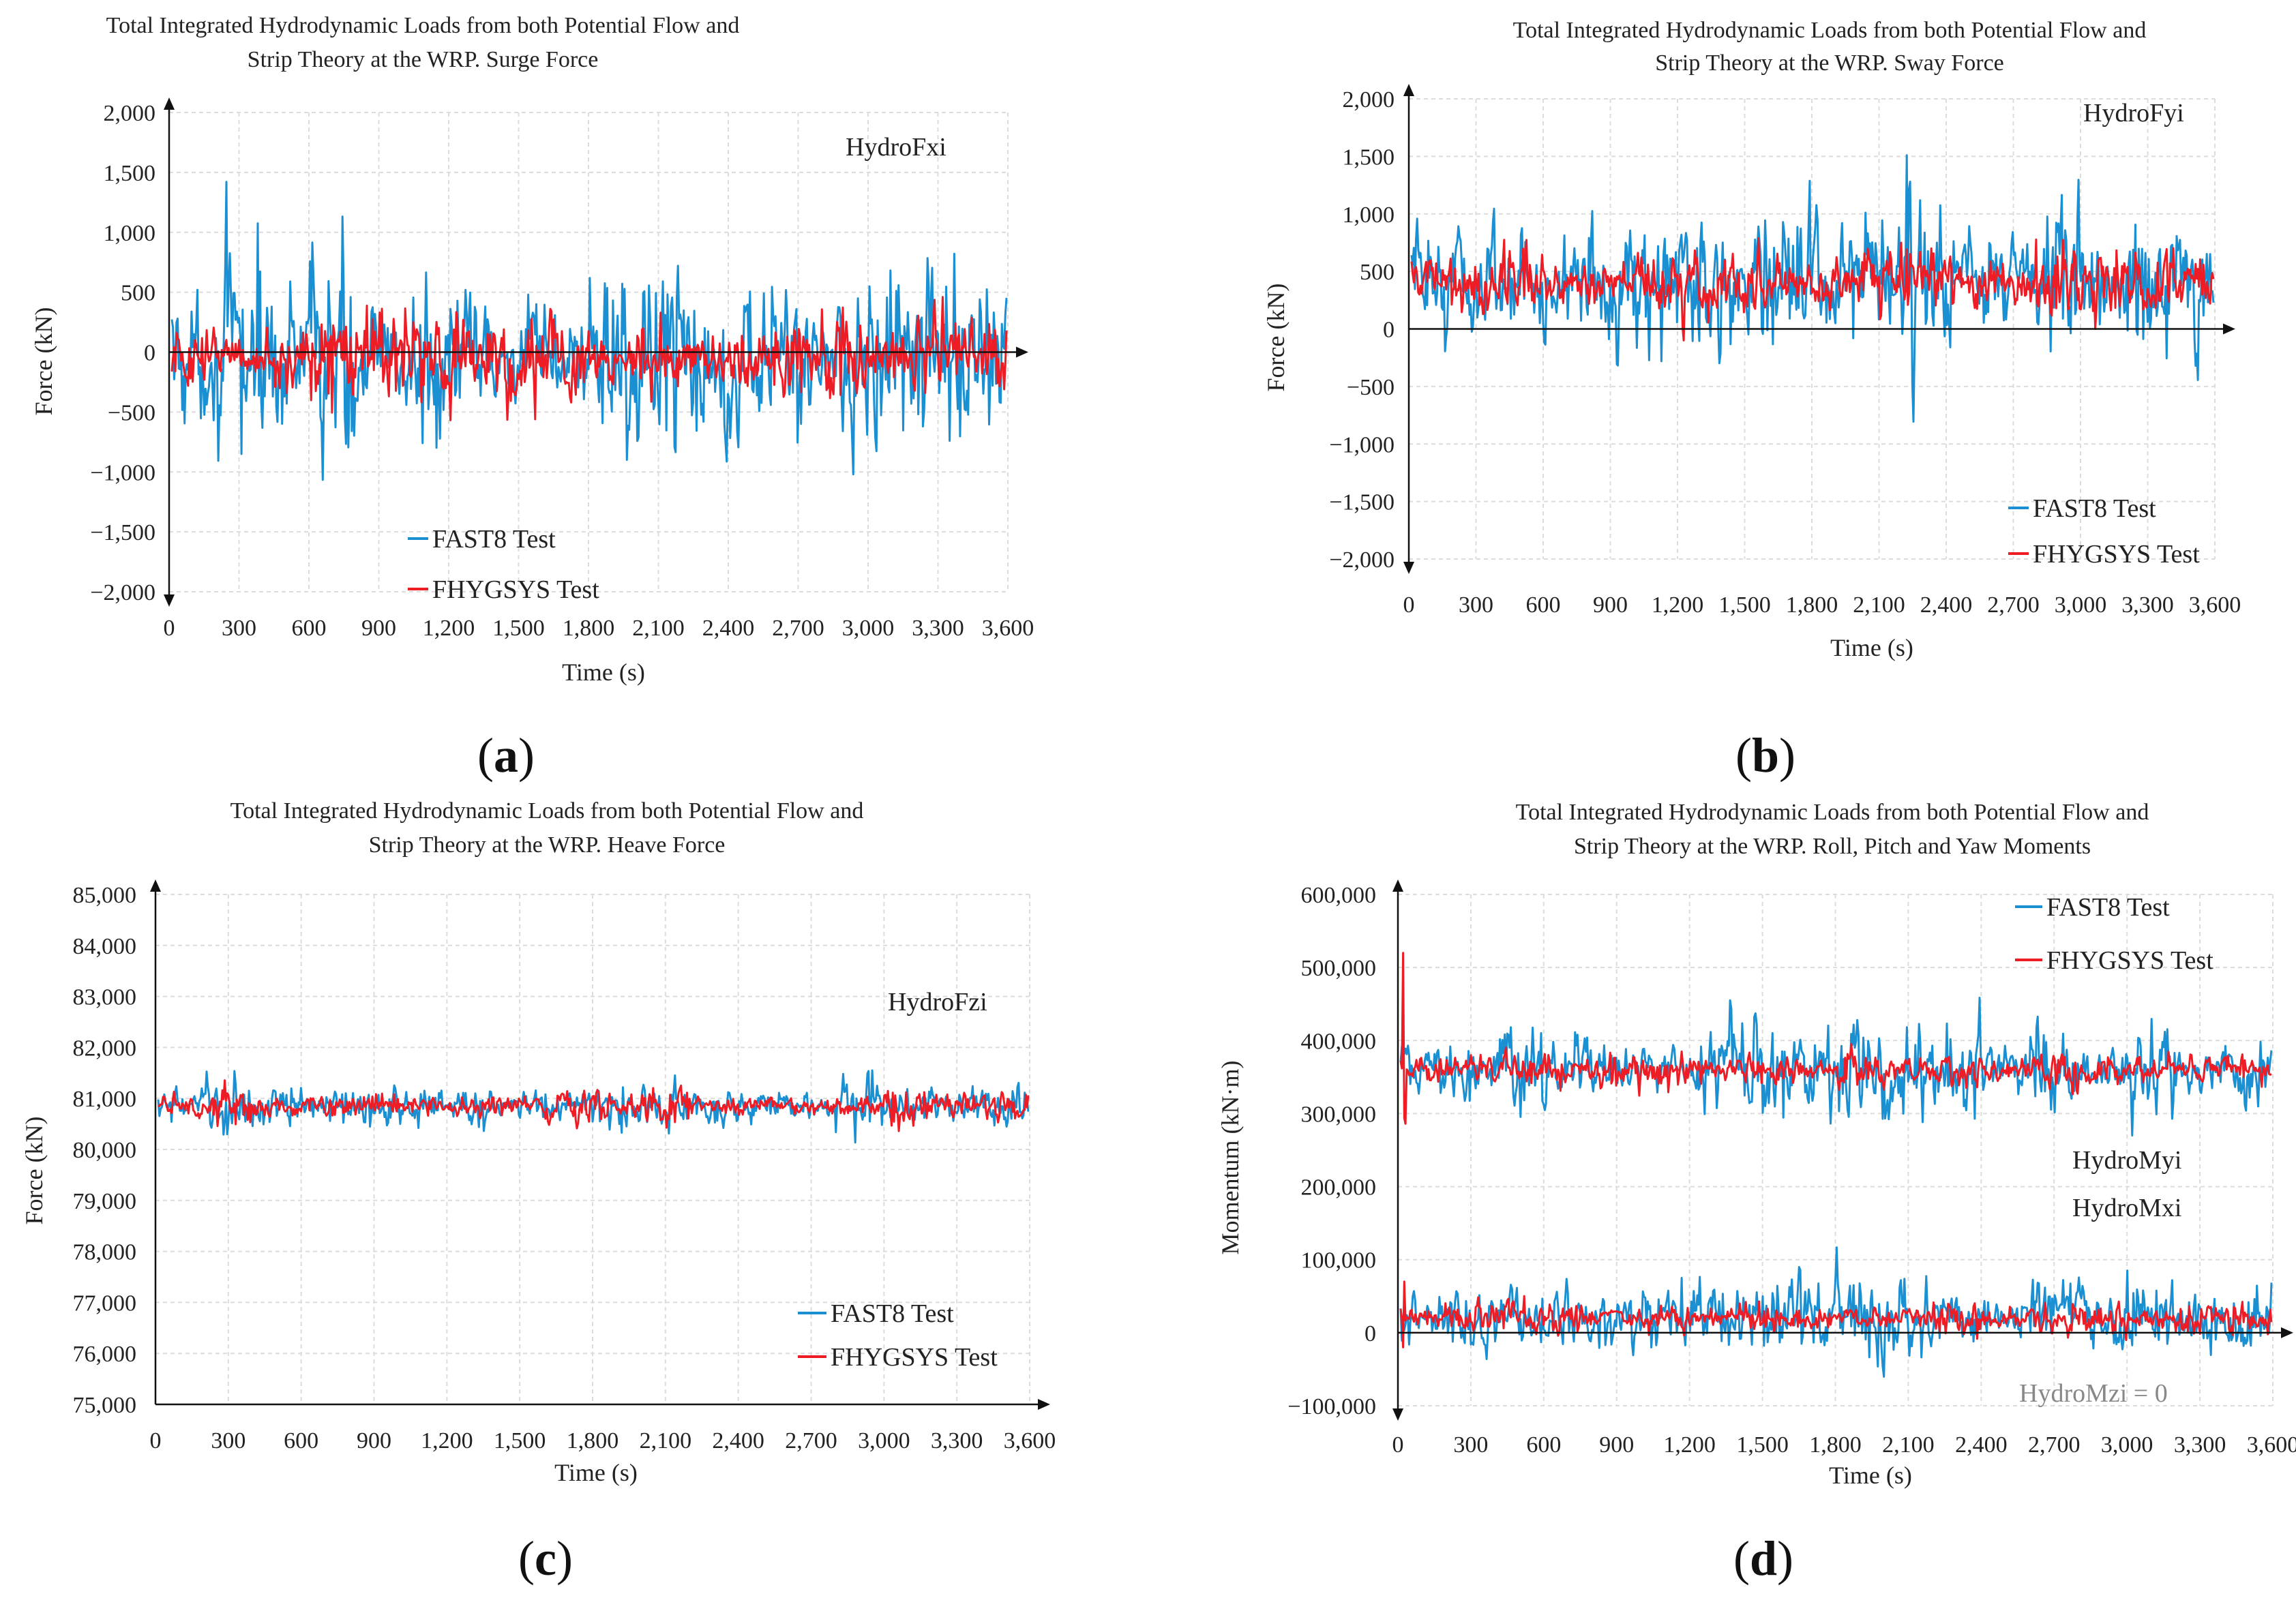 This screenshot has width=2296, height=1598. What do you see at coordinates (123, 472) in the screenshot?
I see `chart-a-ytick-label: −1,000` at bounding box center [123, 472].